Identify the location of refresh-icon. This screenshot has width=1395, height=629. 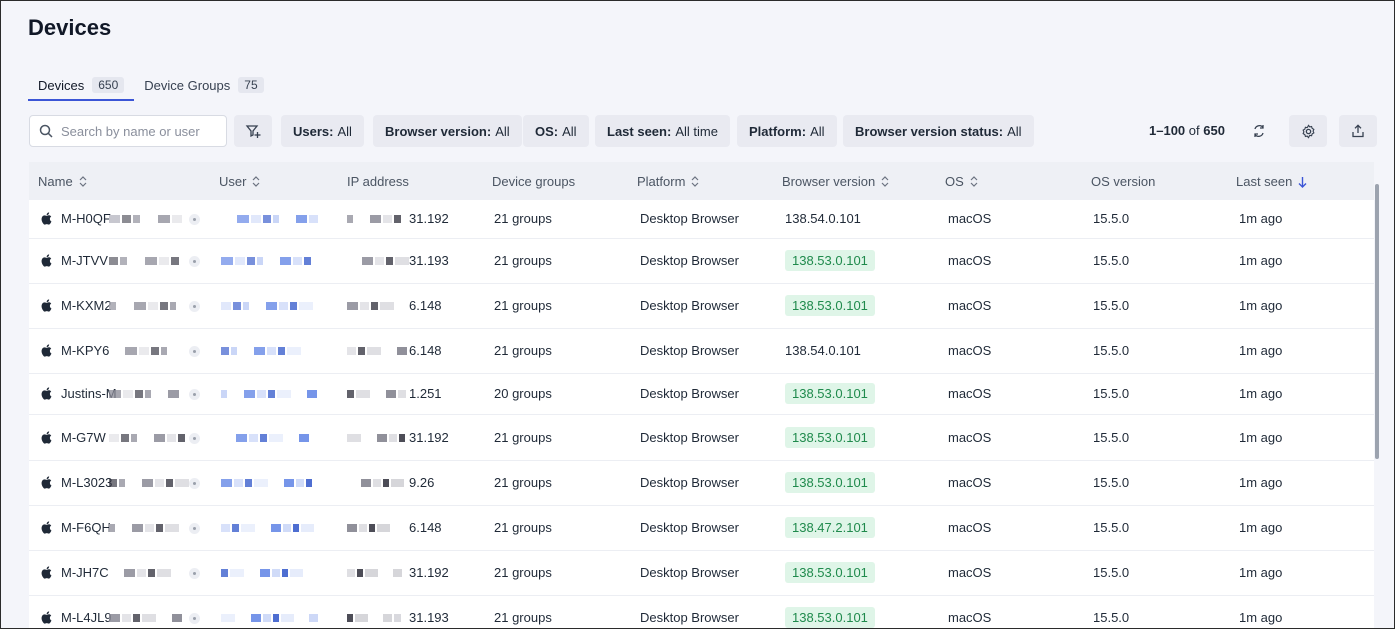
(1259, 131).